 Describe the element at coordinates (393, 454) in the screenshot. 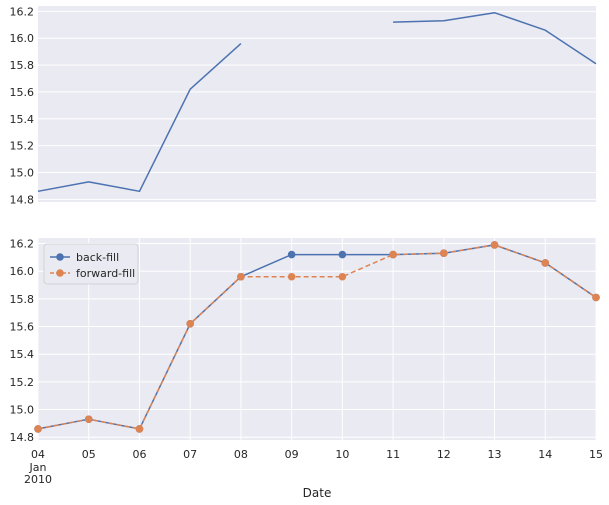

I see `x-tick-label: 11` at that location.